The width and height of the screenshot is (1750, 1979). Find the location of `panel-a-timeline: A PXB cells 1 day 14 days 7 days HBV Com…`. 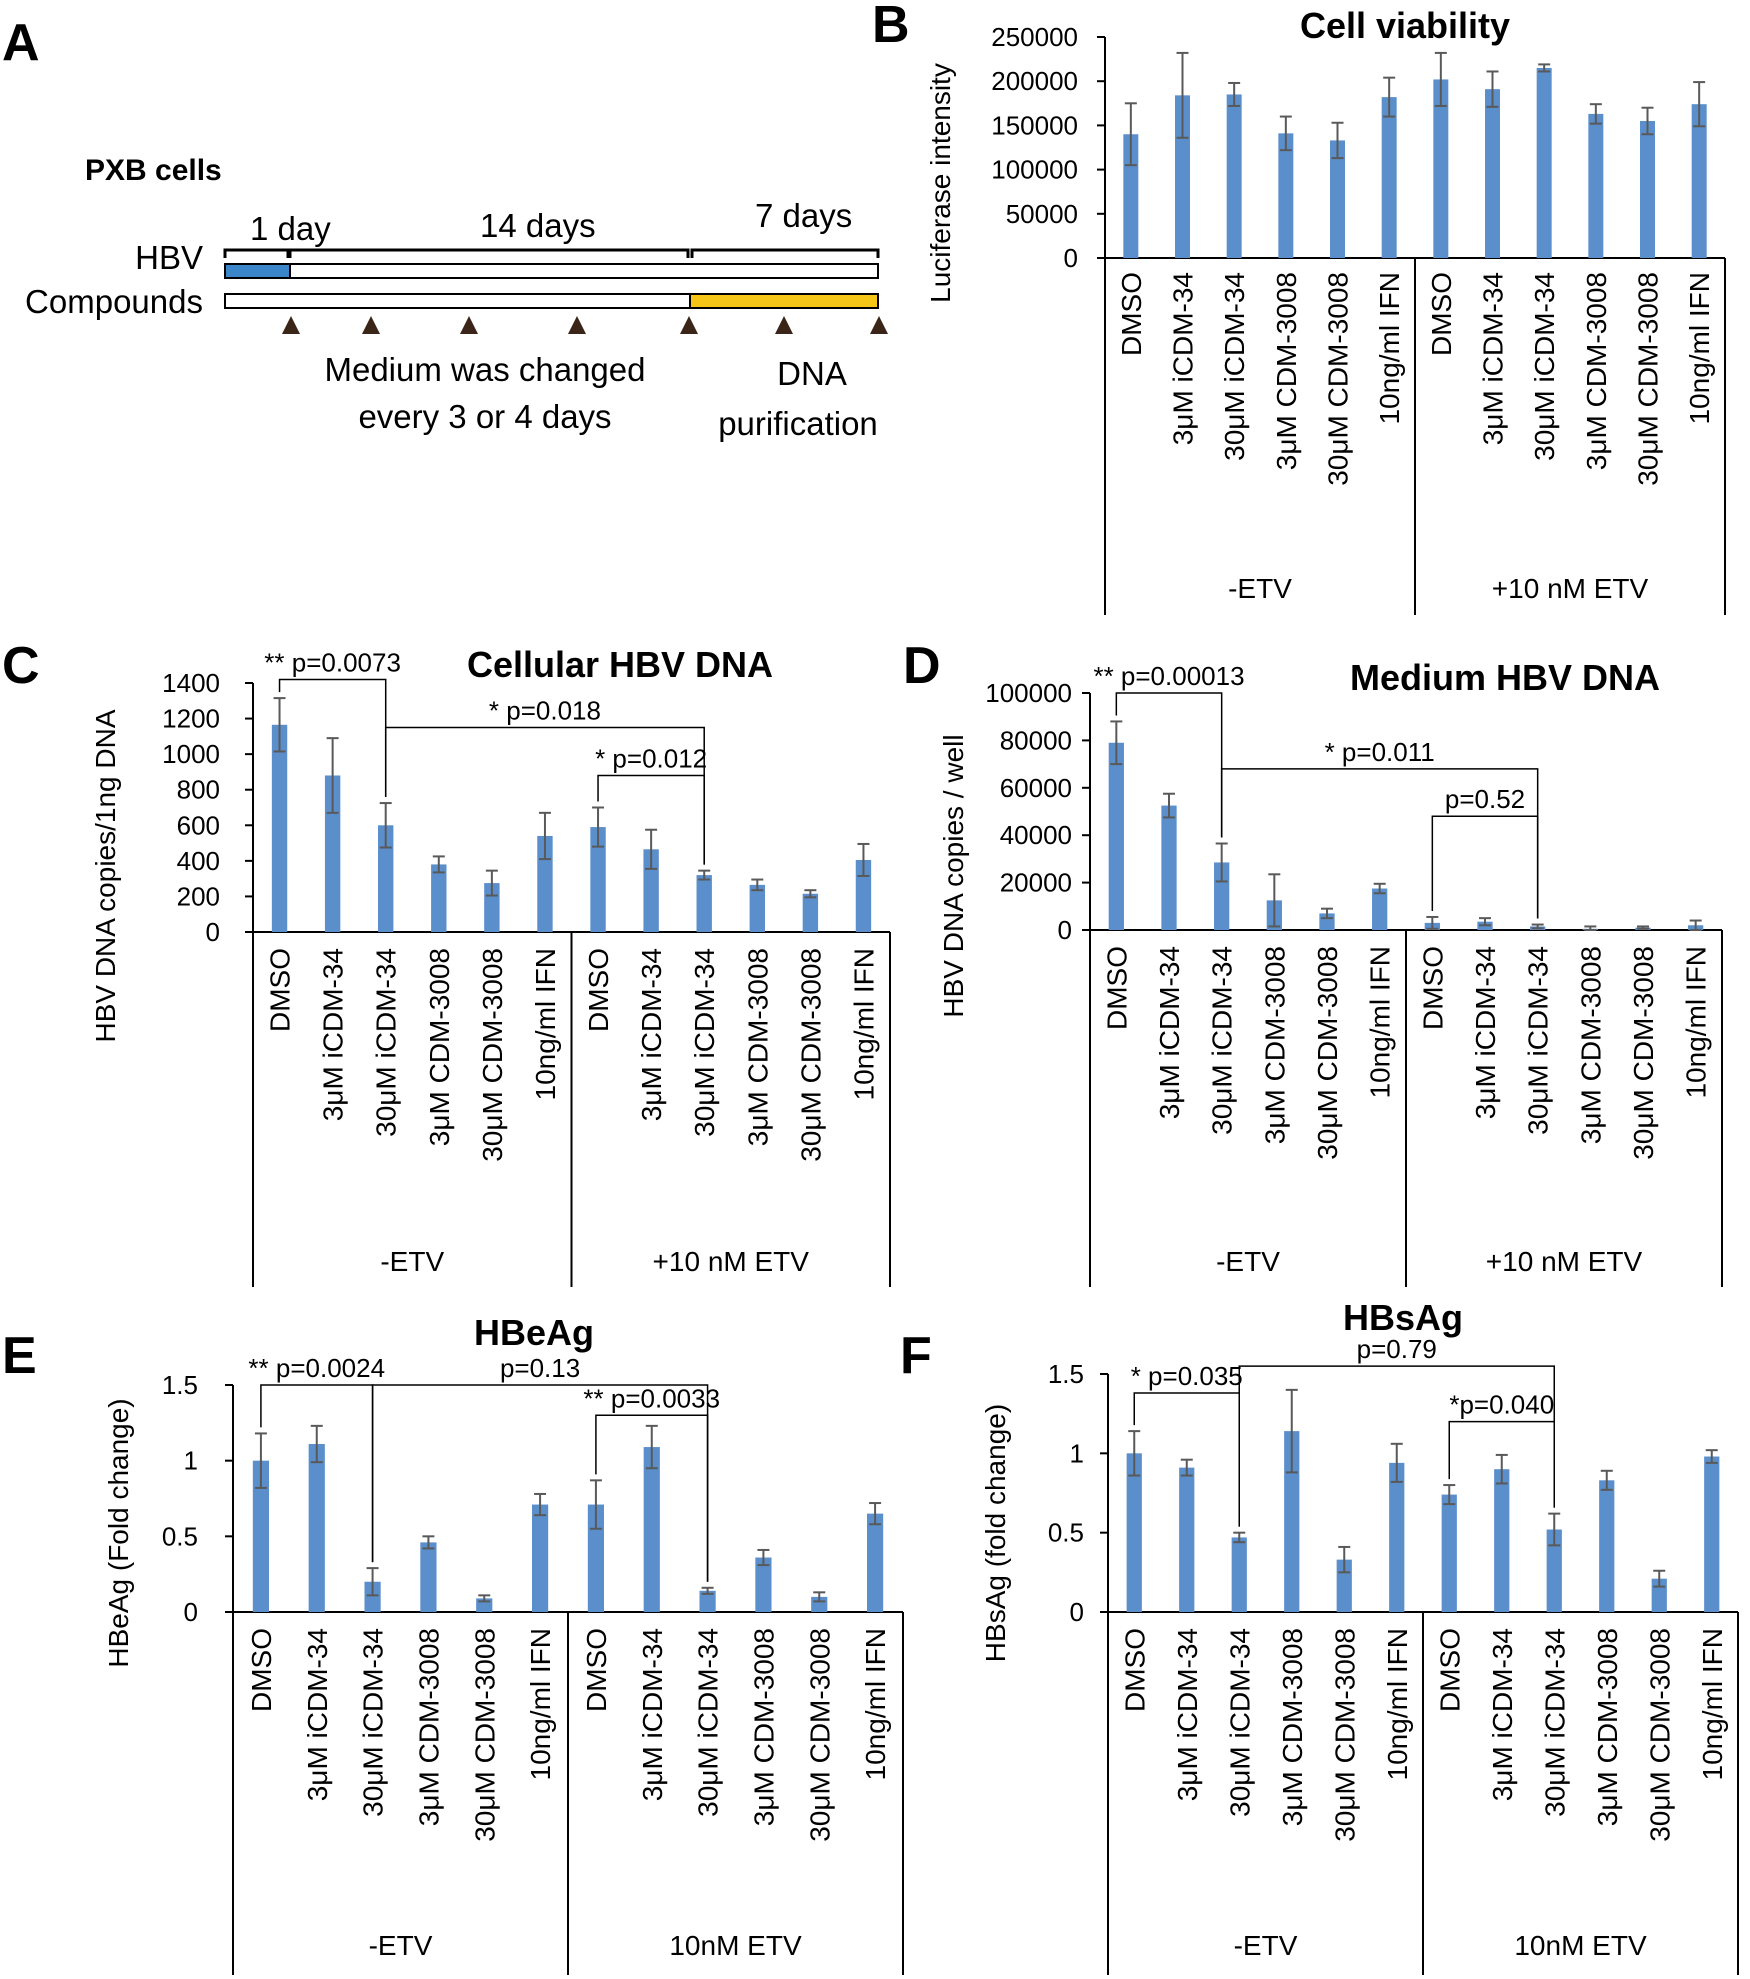

panel-a-timeline: A PXB cells 1 day 14 days 7 days HBV Com… is located at coordinates (445, 228).